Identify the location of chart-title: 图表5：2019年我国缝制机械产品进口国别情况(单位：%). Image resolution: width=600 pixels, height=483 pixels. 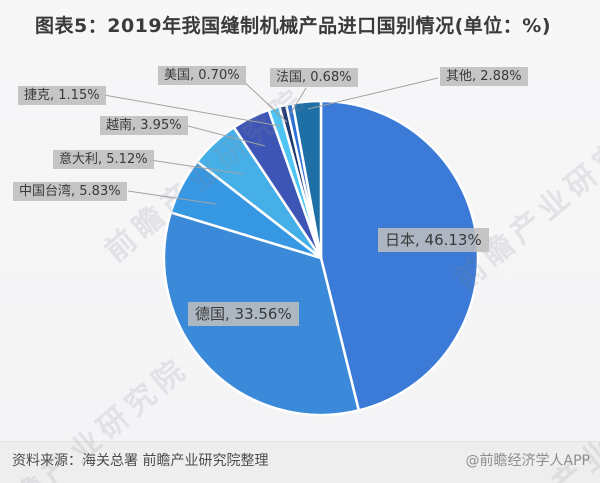
(293, 26).